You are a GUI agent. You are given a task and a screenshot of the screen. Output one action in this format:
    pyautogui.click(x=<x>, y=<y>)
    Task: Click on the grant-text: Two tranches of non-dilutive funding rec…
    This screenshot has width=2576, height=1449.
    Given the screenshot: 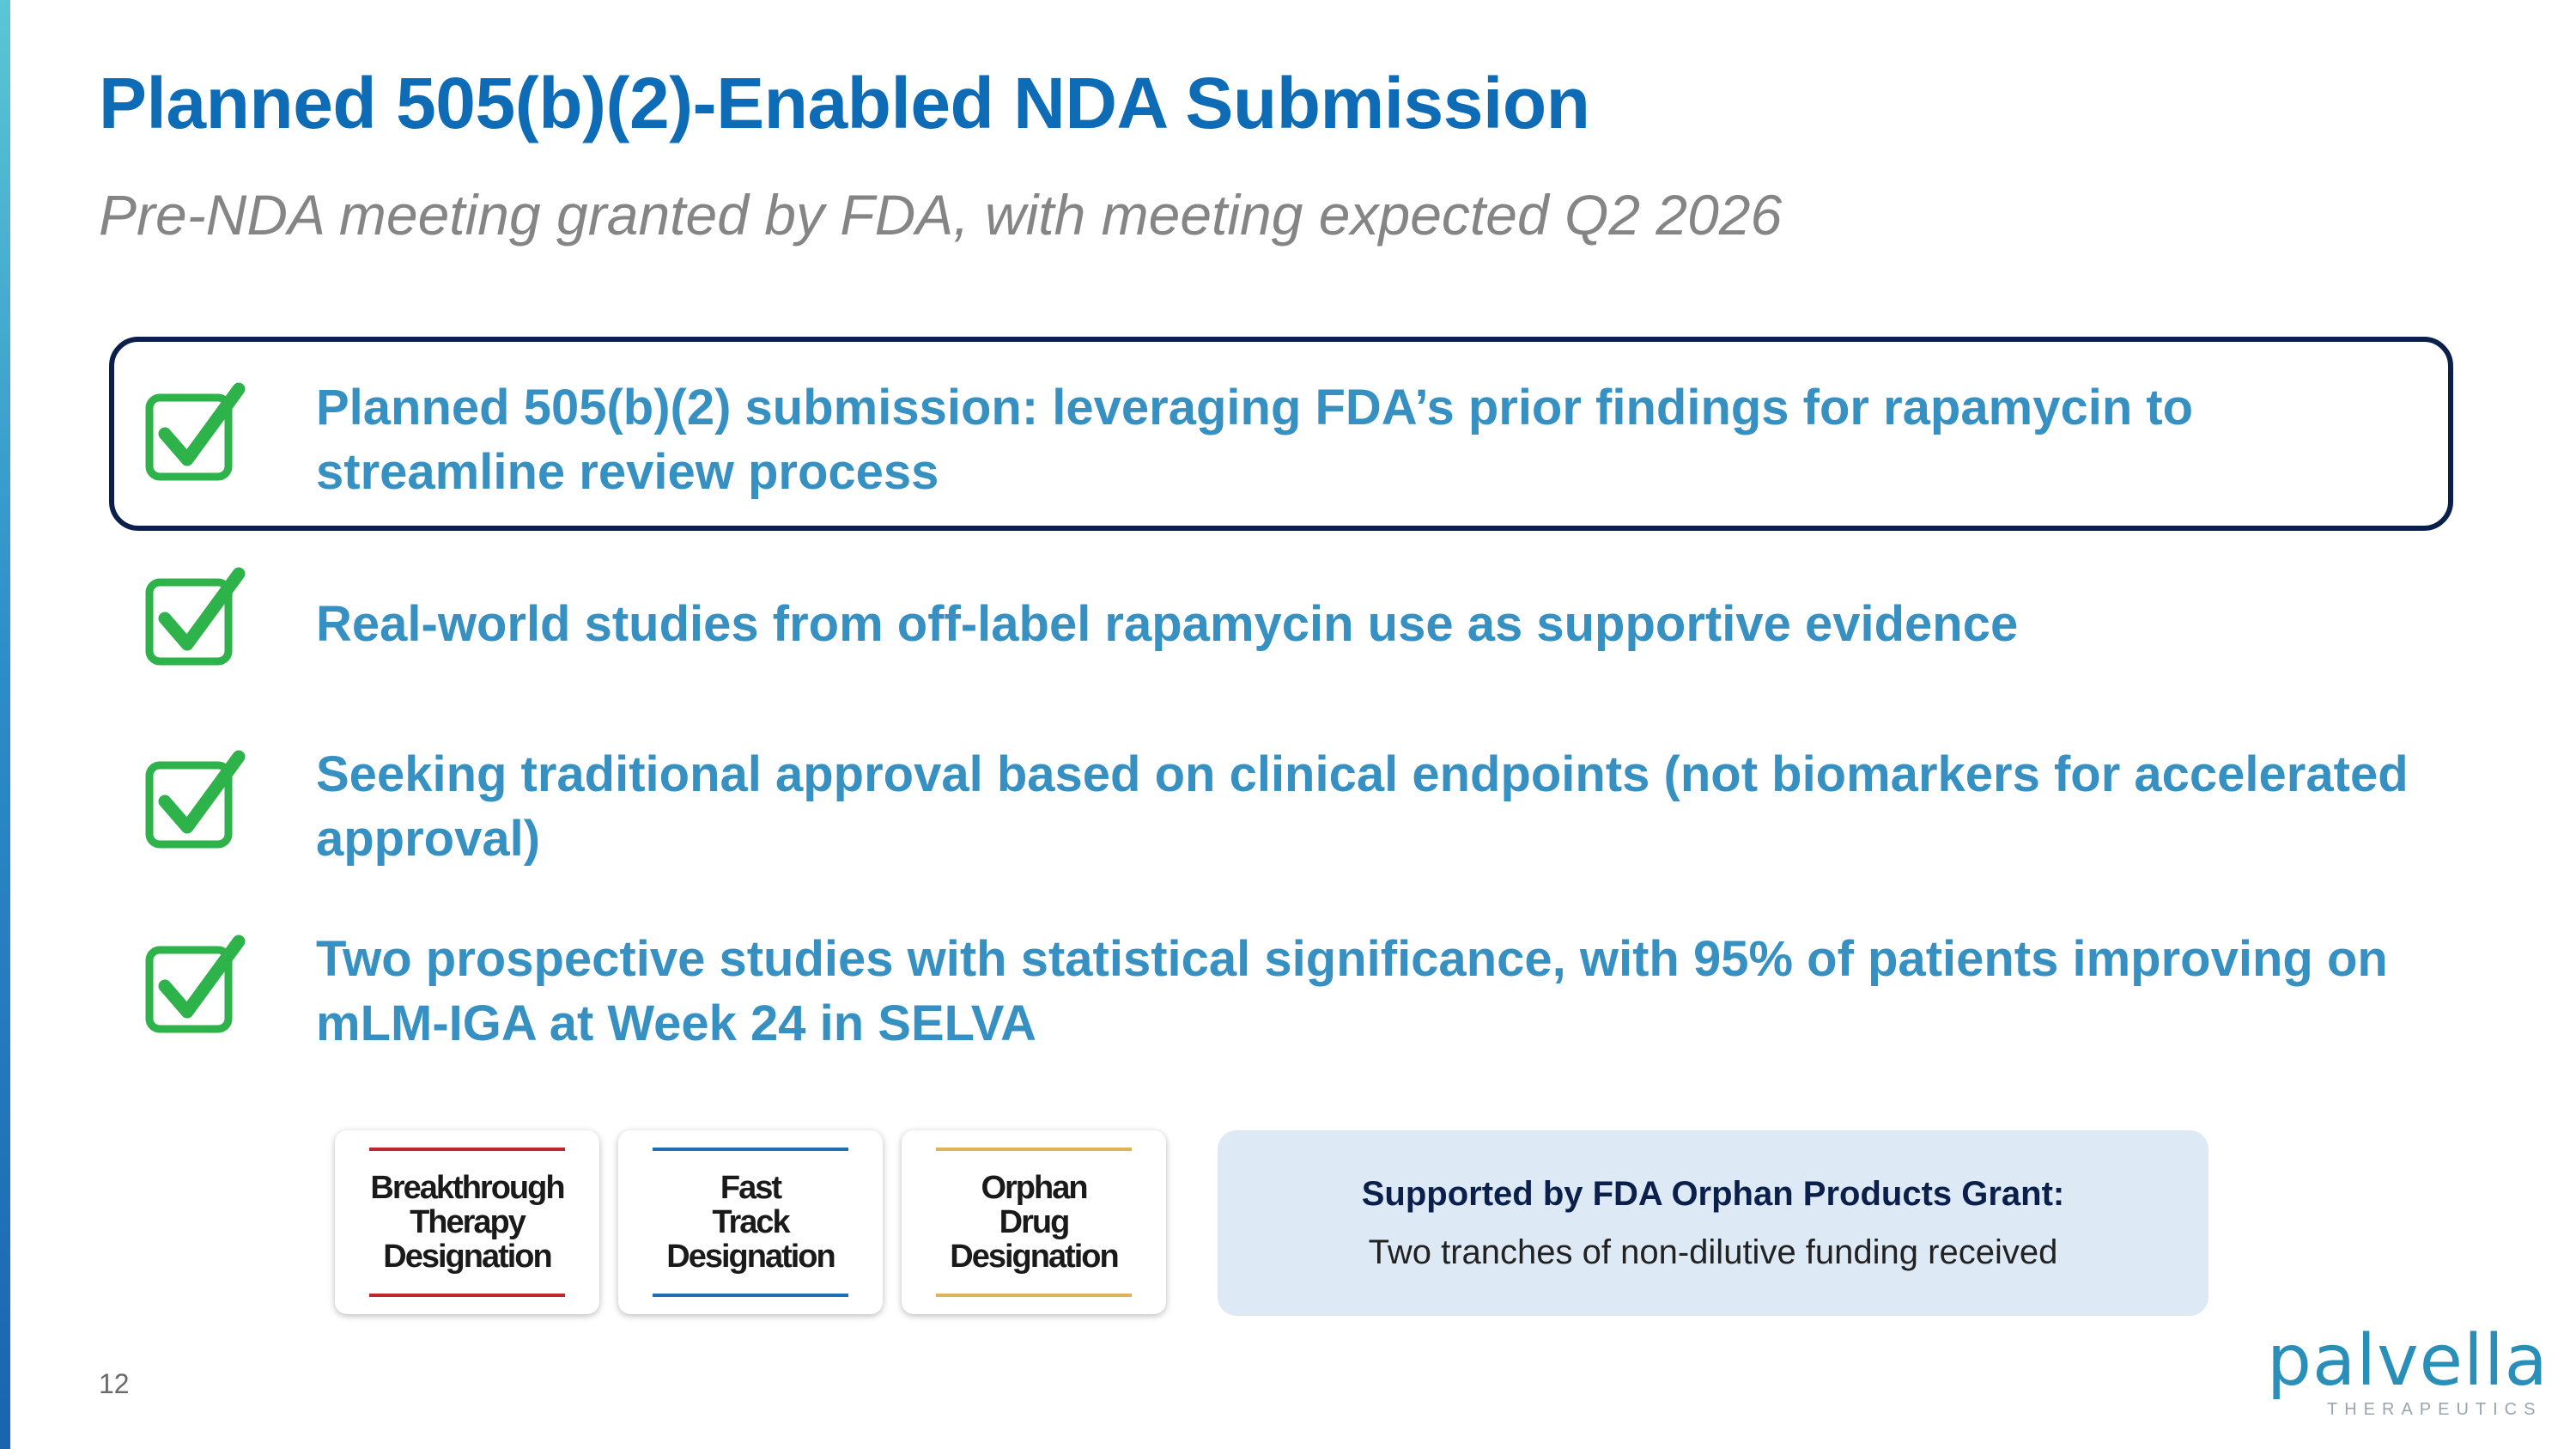 What is the action you would take?
    pyautogui.click(x=1713, y=1252)
    